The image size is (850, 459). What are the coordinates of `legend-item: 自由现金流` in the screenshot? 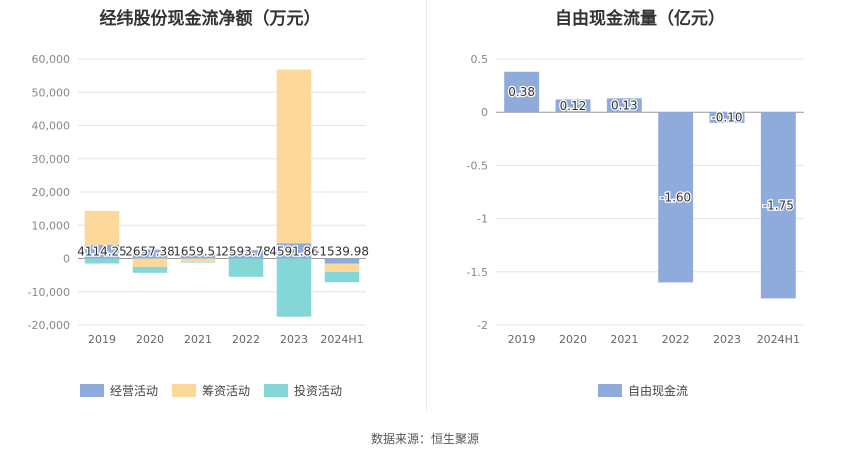 It's located at (643, 390).